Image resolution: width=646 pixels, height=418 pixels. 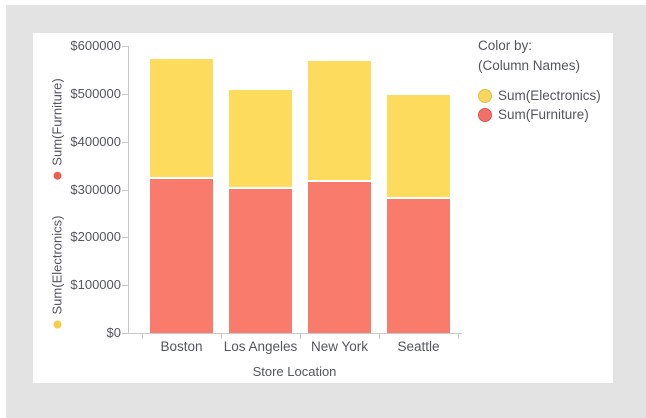 What do you see at coordinates (529, 65) in the screenshot?
I see `legend-subtitle: (Column Names)` at bounding box center [529, 65].